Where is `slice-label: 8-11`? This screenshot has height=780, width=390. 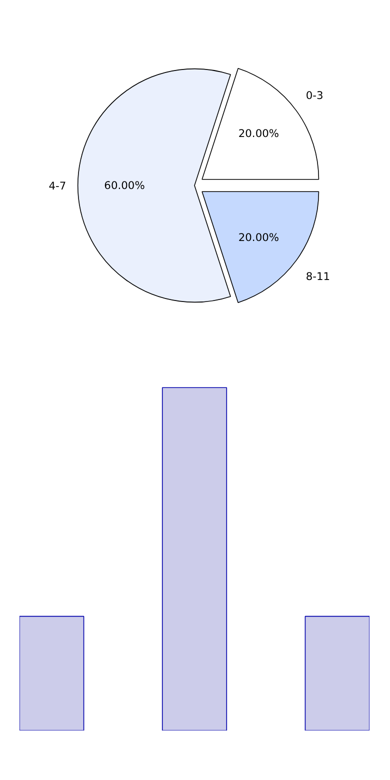 slice-label: 8-11 is located at coordinates (318, 276).